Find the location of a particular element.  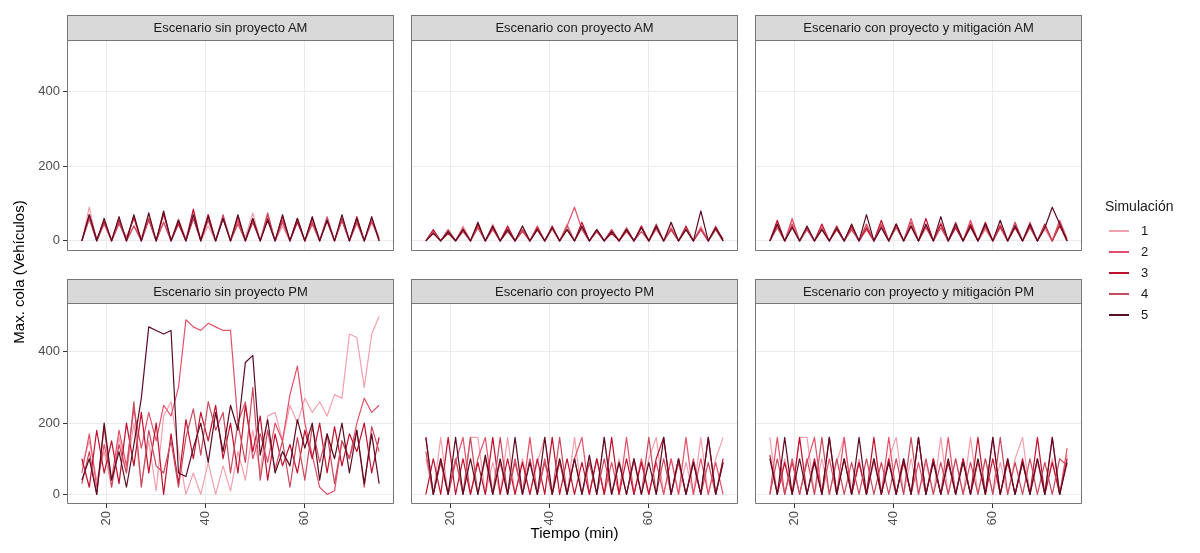

legend-label: 3 is located at coordinates (1145, 272).